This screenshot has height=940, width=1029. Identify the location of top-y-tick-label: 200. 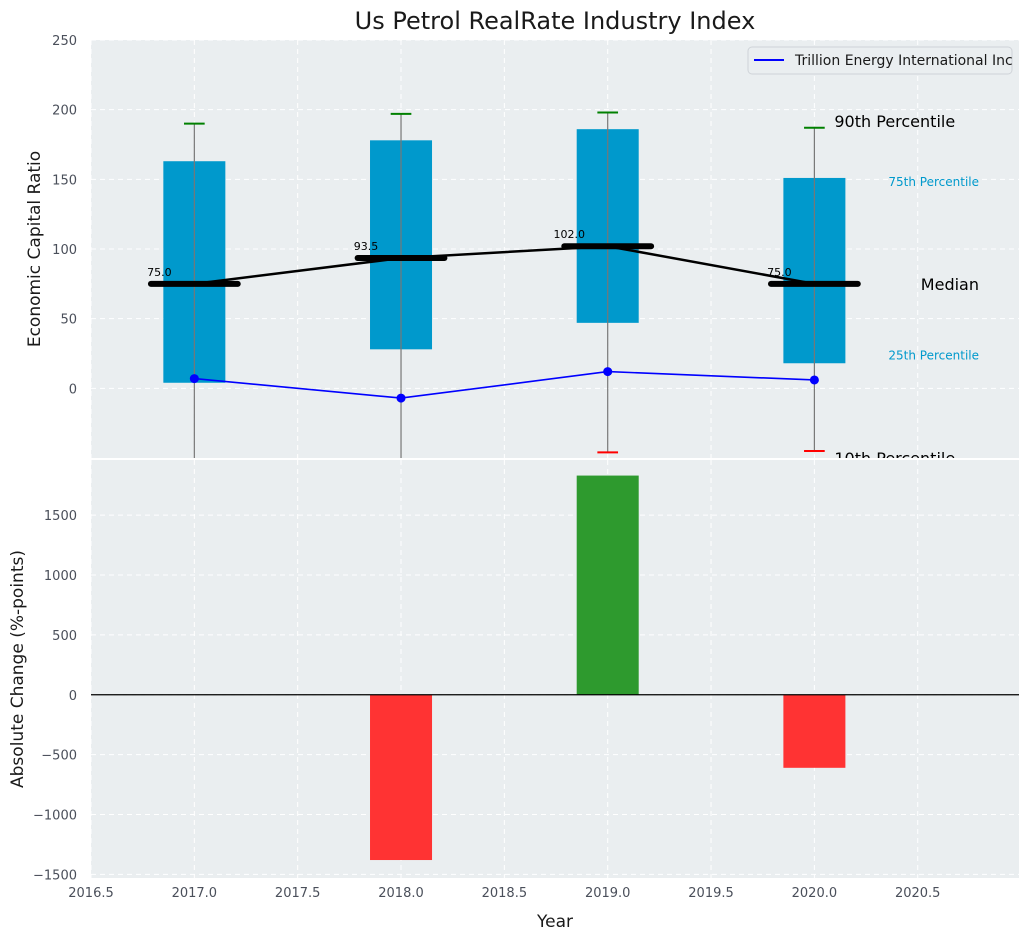
(64, 111).